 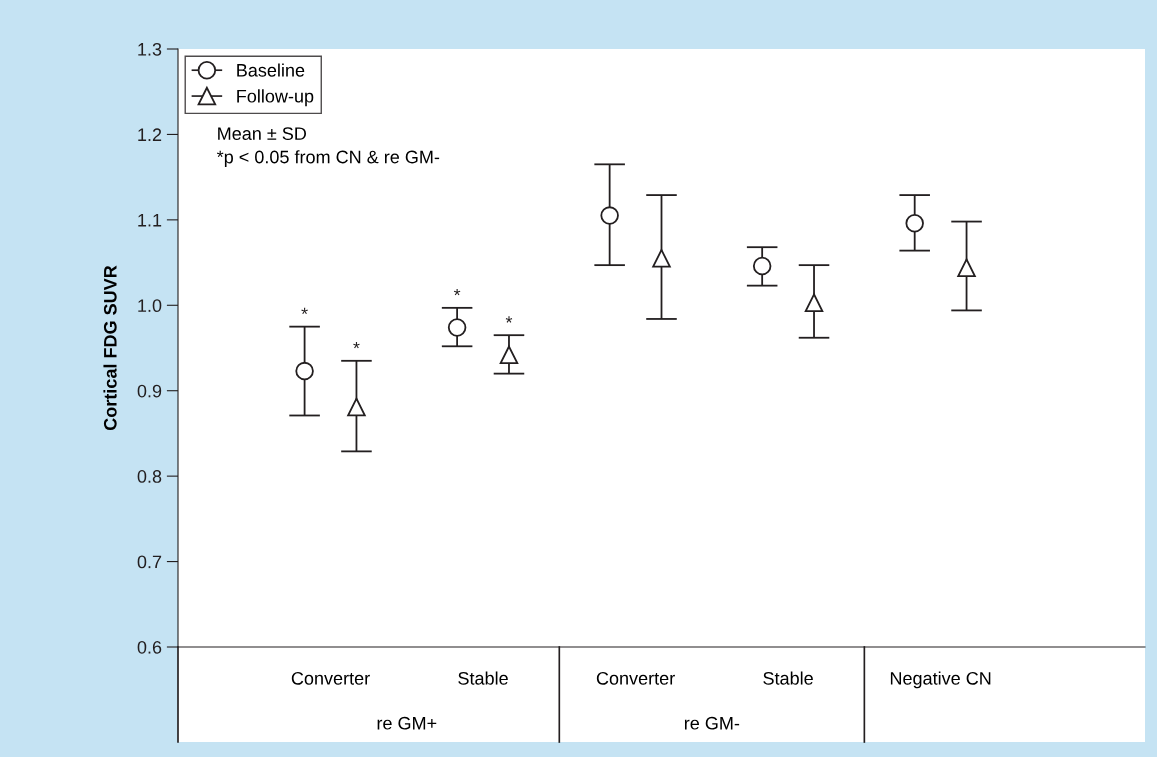 What do you see at coordinates (149, 391) in the screenshot?
I see `y-tick-label: 0.9` at bounding box center [149, 391].